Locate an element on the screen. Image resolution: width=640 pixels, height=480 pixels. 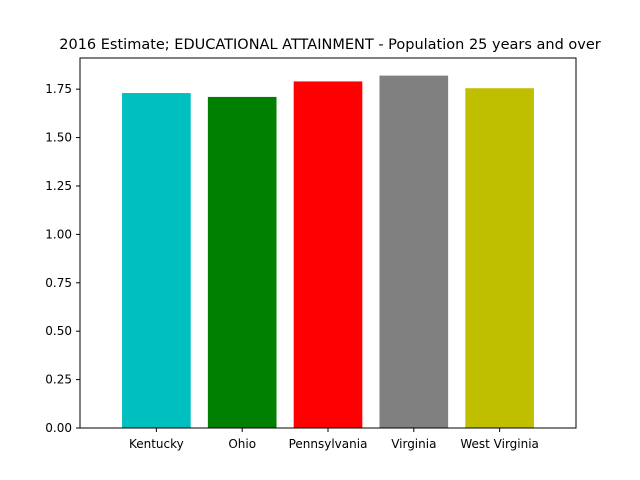
y-tick-label: 0.25 is located at coordinates (58, 380).